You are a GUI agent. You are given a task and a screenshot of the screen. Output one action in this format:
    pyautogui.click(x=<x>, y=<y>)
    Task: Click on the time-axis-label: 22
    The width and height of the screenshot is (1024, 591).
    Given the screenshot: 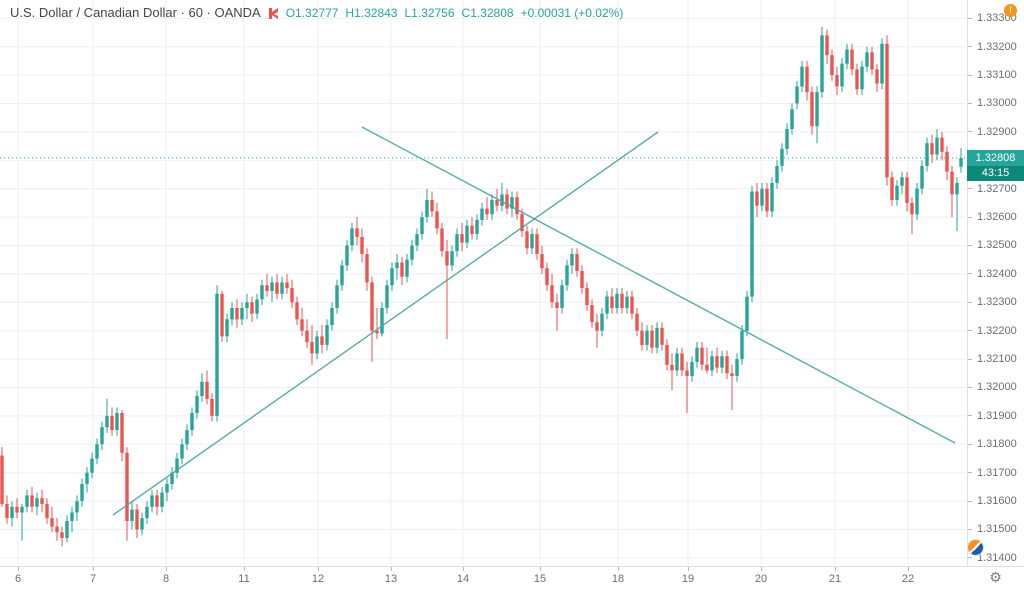 What is the action you would take?
    pyautogui.click(x=908, y=579)
    